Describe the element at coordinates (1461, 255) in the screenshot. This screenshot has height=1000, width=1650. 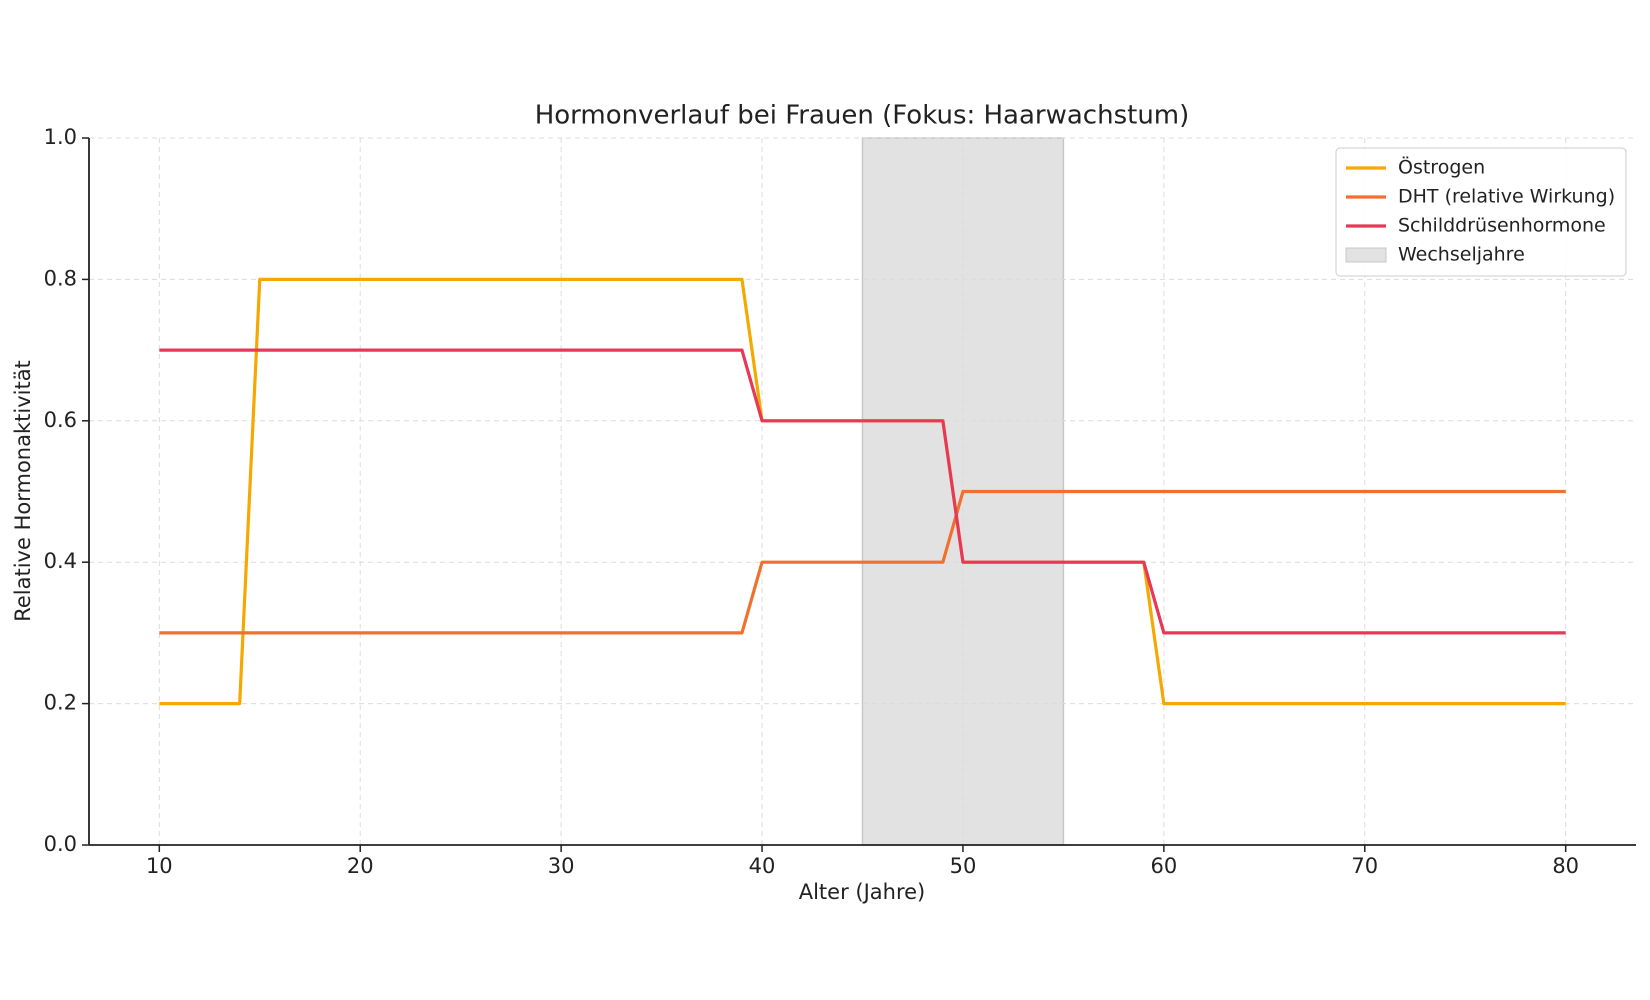
I see `legend-label: Wechseljahre` at that location.